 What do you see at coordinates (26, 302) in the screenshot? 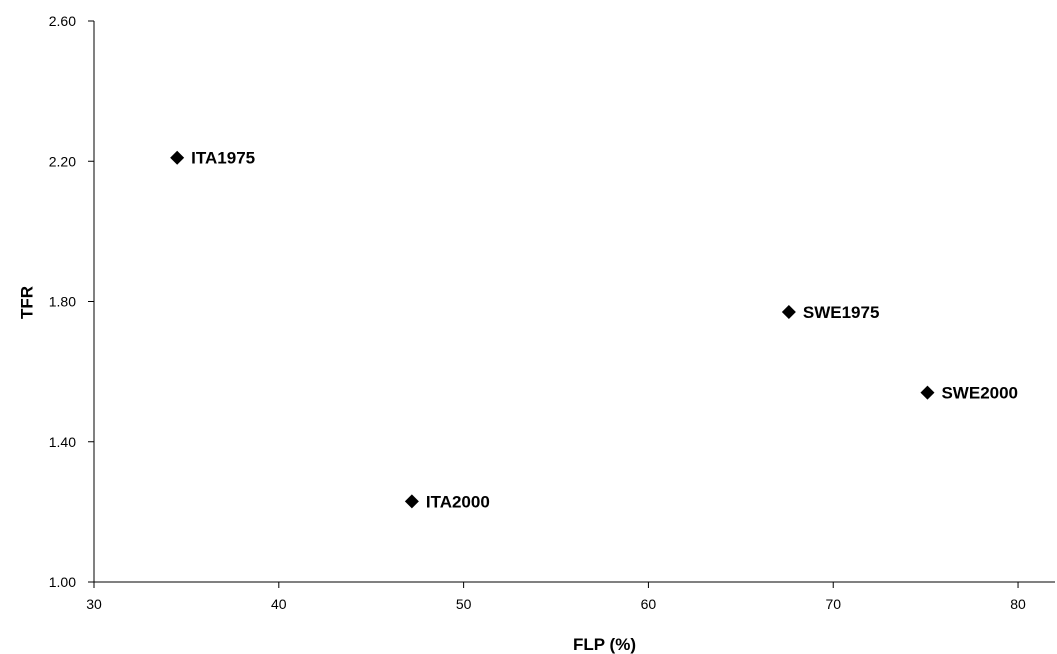
I see `y-axis-title: TFR` at bounding box center [26, 302].